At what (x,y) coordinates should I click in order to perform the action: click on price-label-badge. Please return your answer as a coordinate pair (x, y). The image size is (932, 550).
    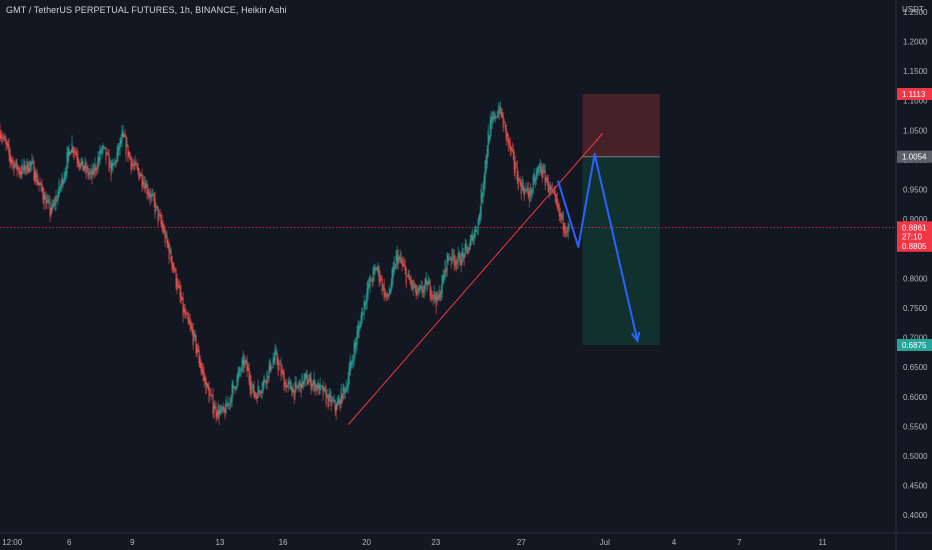
    Looking at the image, I should click on (914, 93).